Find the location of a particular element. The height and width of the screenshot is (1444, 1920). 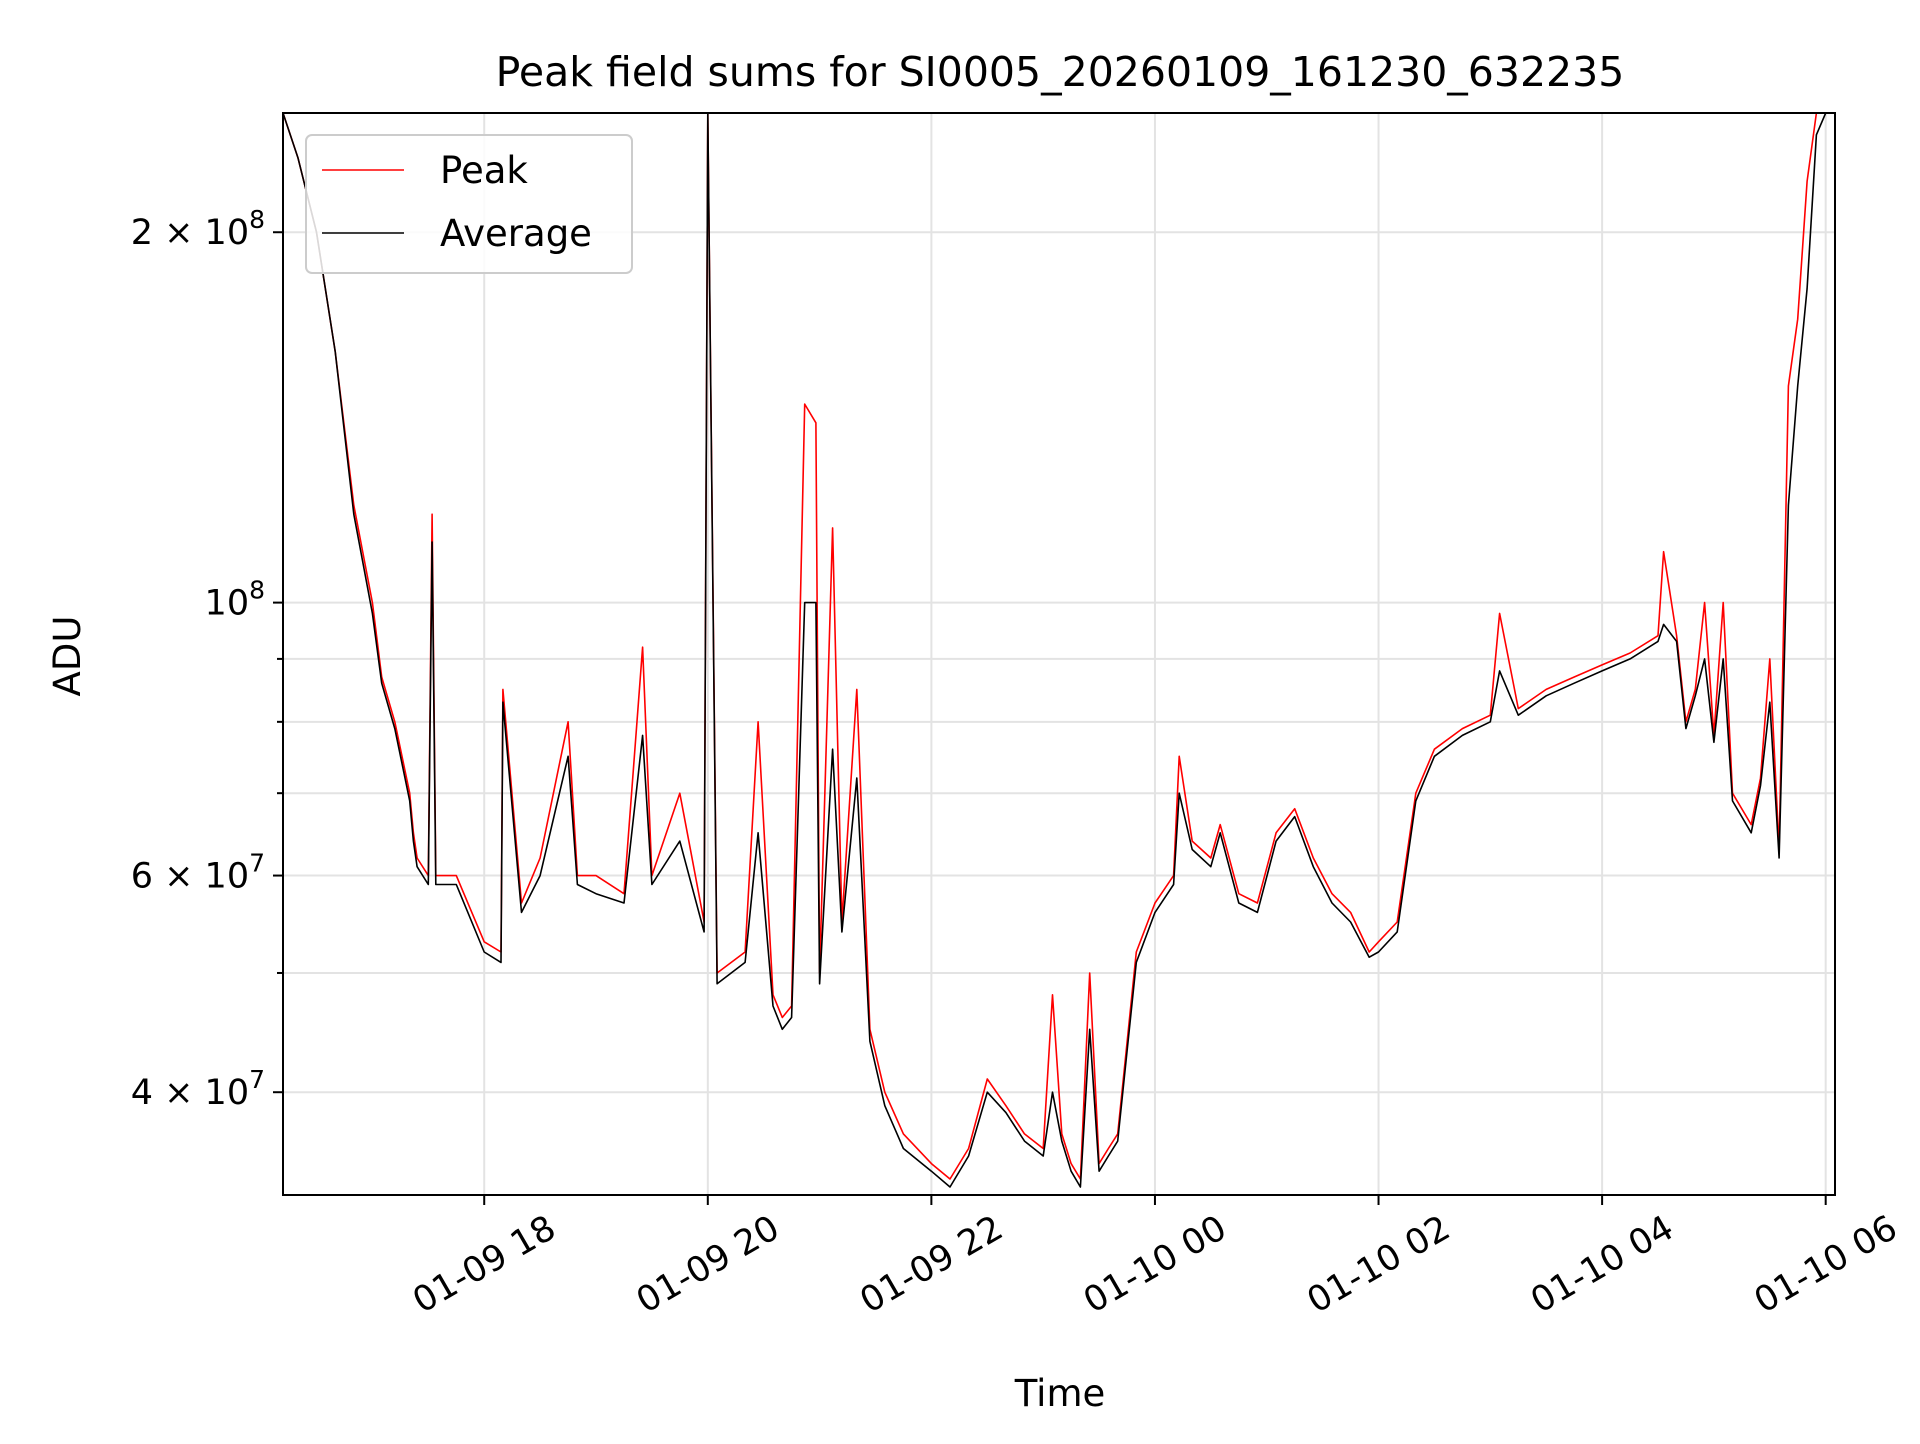

y-tick-label-base: 10 is located at coordinates (227, 604).